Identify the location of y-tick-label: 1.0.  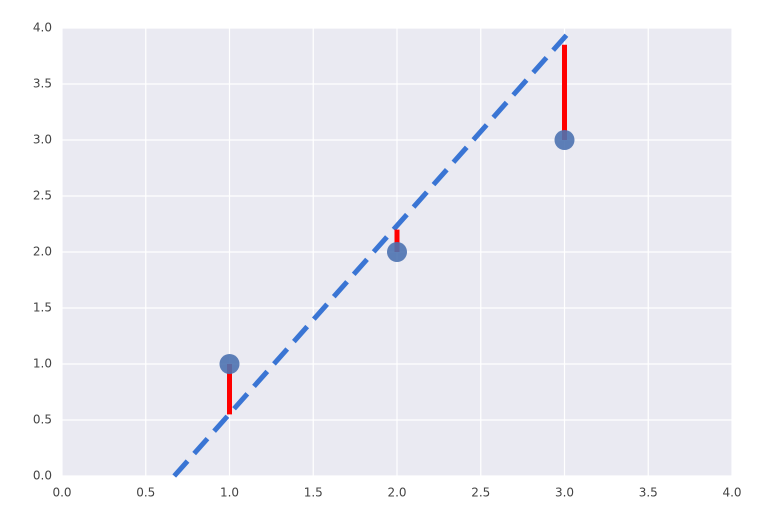
(42, 364).